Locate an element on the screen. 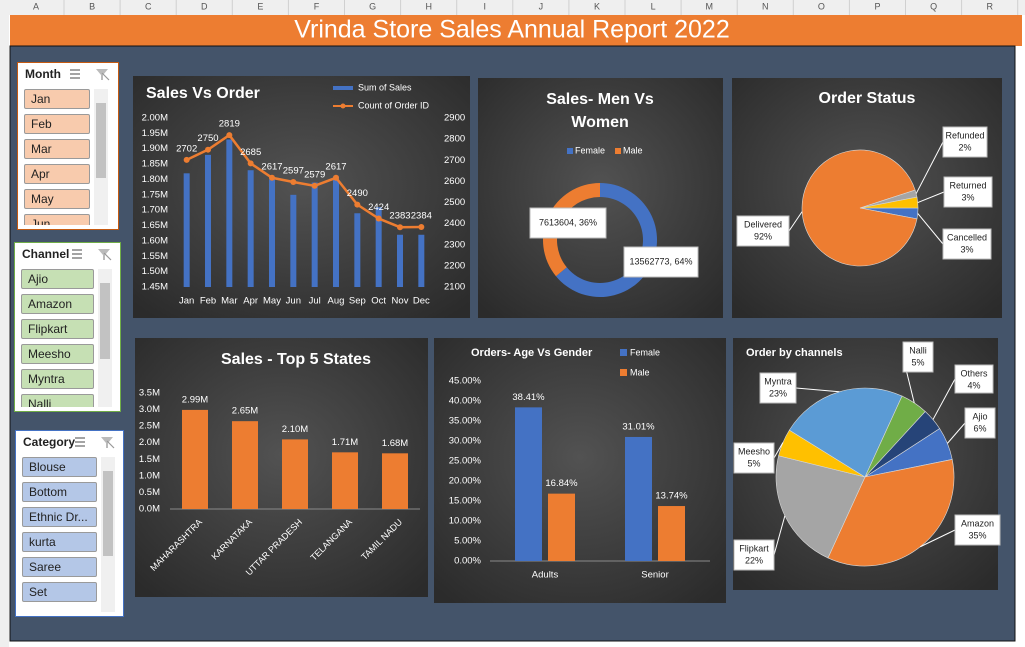 The height and width of the screenshot is (647, 1025). slicer-title: Month is located at coordinates (43, 74).